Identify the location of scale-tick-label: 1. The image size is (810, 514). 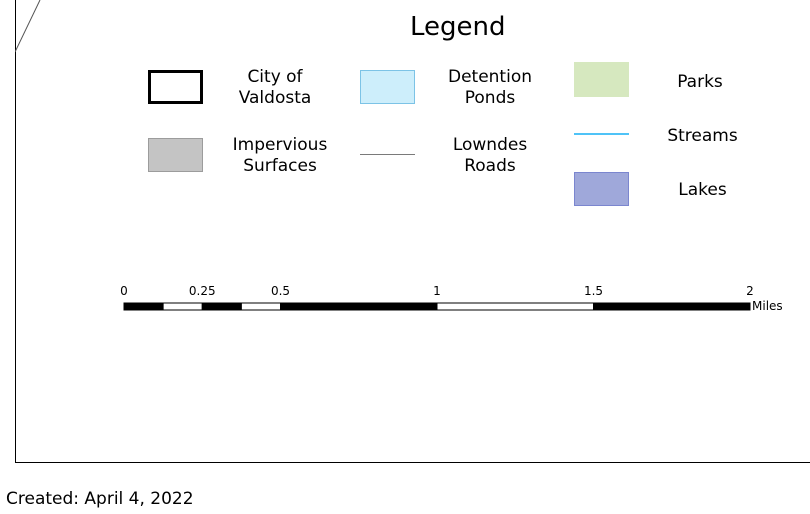
(437, 291).